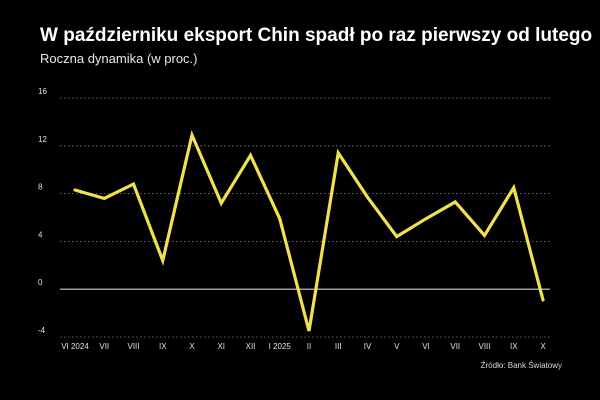 This screenshot has height=400, width=600. Describe the element at coordinates (221, 346) in the screenshot. I see `x-tick-label-5: XI` at that location.